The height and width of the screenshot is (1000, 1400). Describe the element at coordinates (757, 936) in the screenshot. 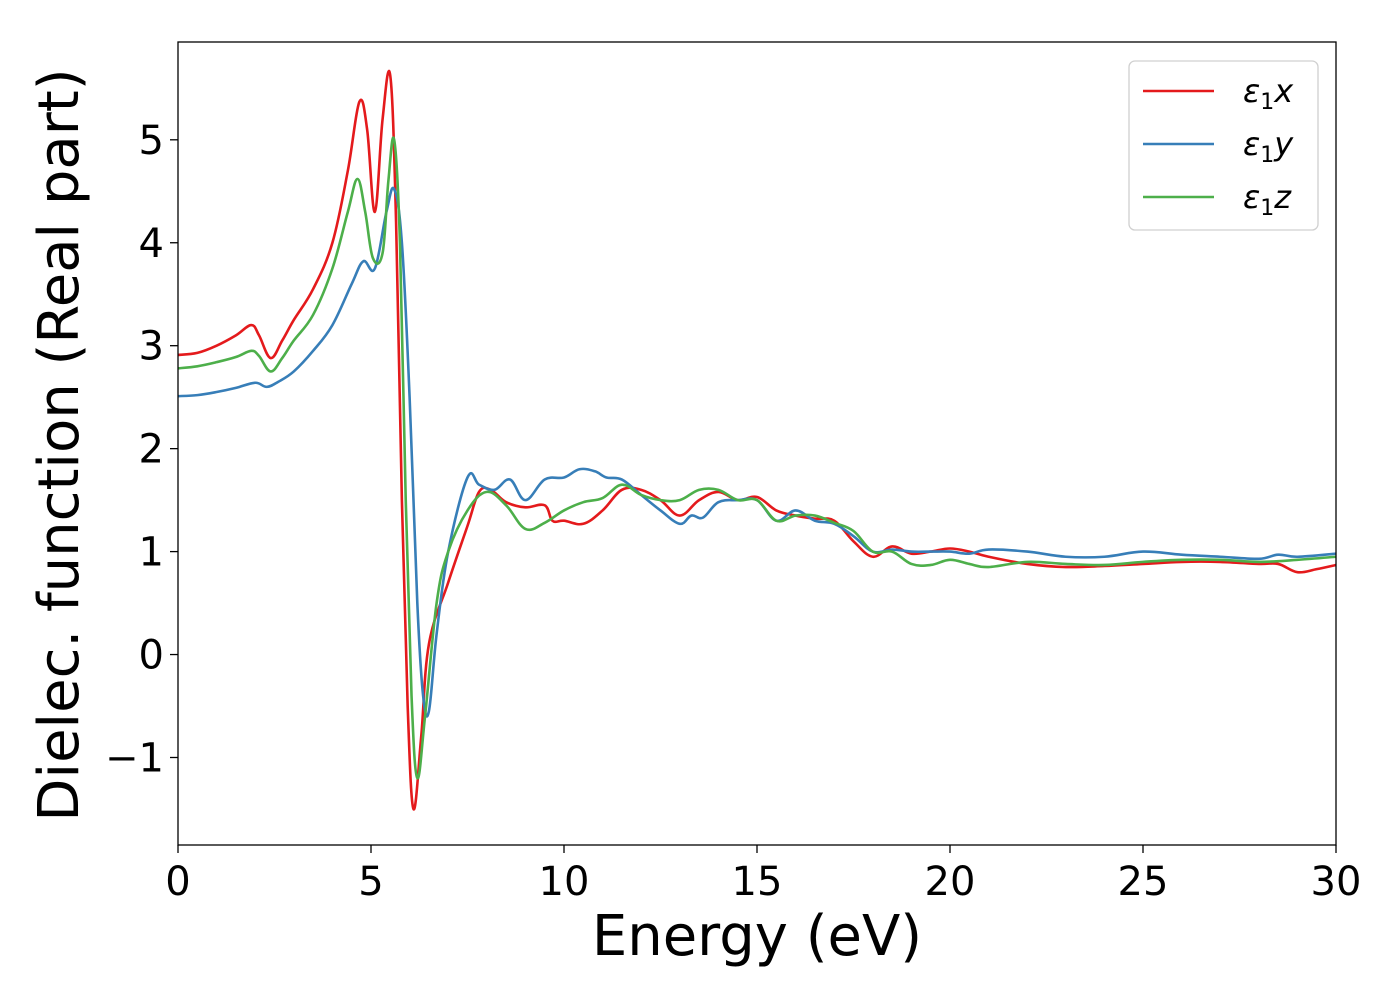

I see `x-axis-label: Energy (eV)` at that location.